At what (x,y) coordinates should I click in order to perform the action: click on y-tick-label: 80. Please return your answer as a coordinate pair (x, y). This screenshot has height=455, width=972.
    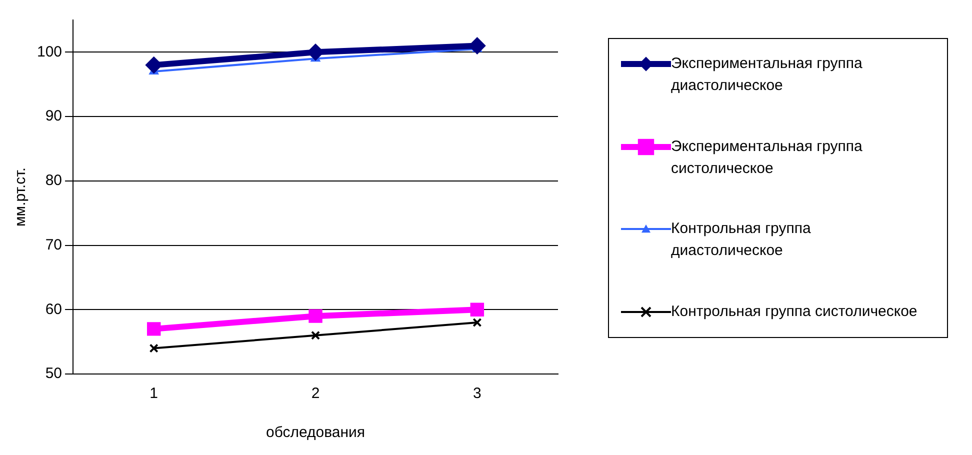
    Looking at the image, I should click on (53, 181).